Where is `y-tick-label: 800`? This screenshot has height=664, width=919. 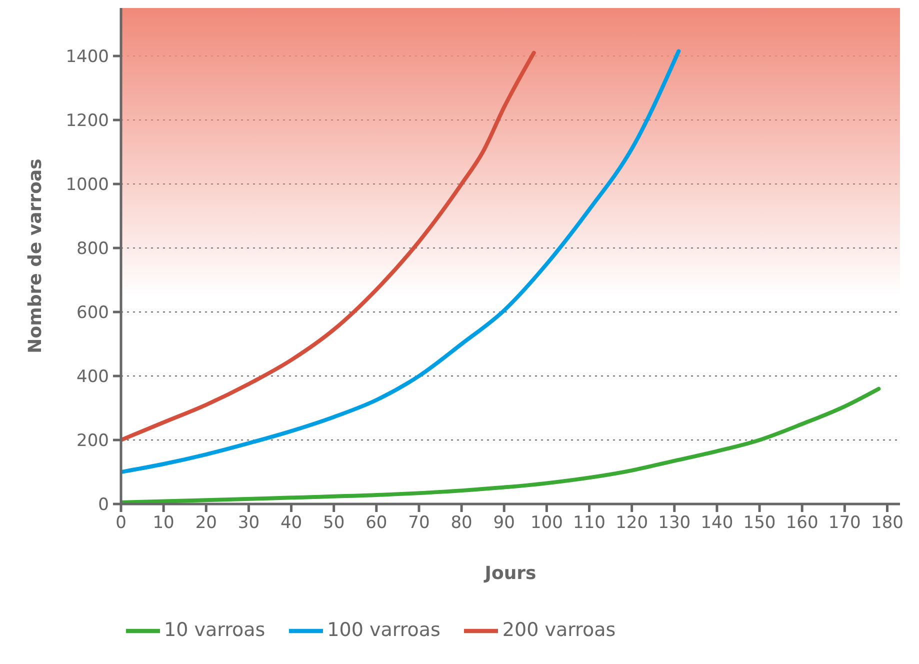
y-tick-label: 800 is located at coordinates (92, 249).